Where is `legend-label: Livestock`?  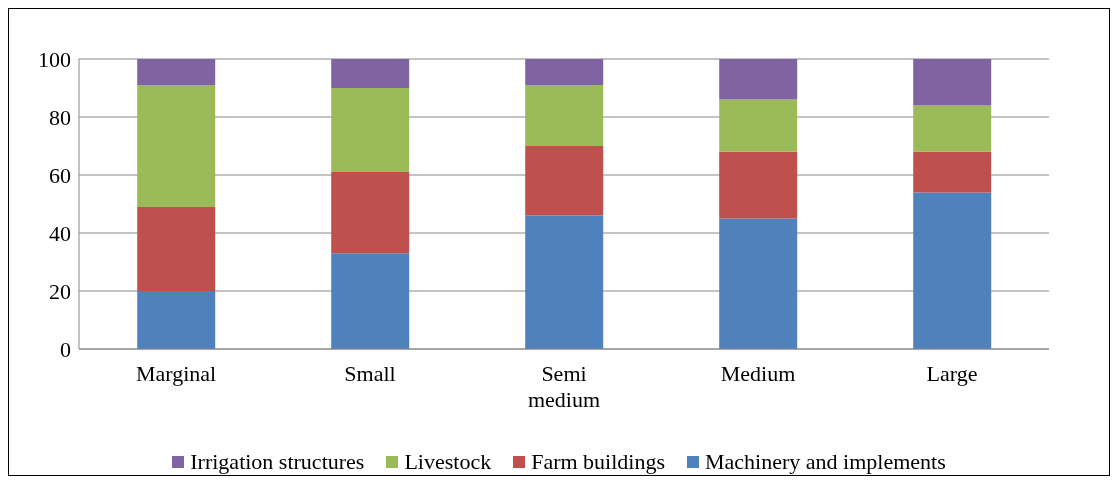 legend-label: Livestock is located at coordinates (448, 462).